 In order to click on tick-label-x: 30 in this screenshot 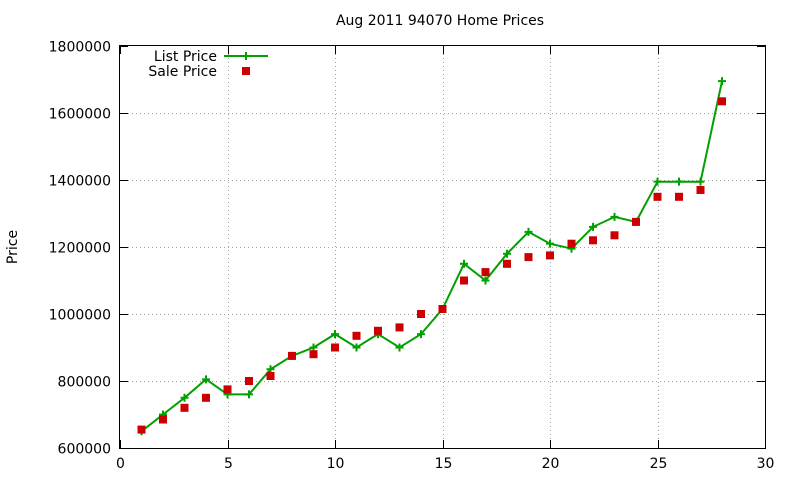, I will do `click(766, 464)`.